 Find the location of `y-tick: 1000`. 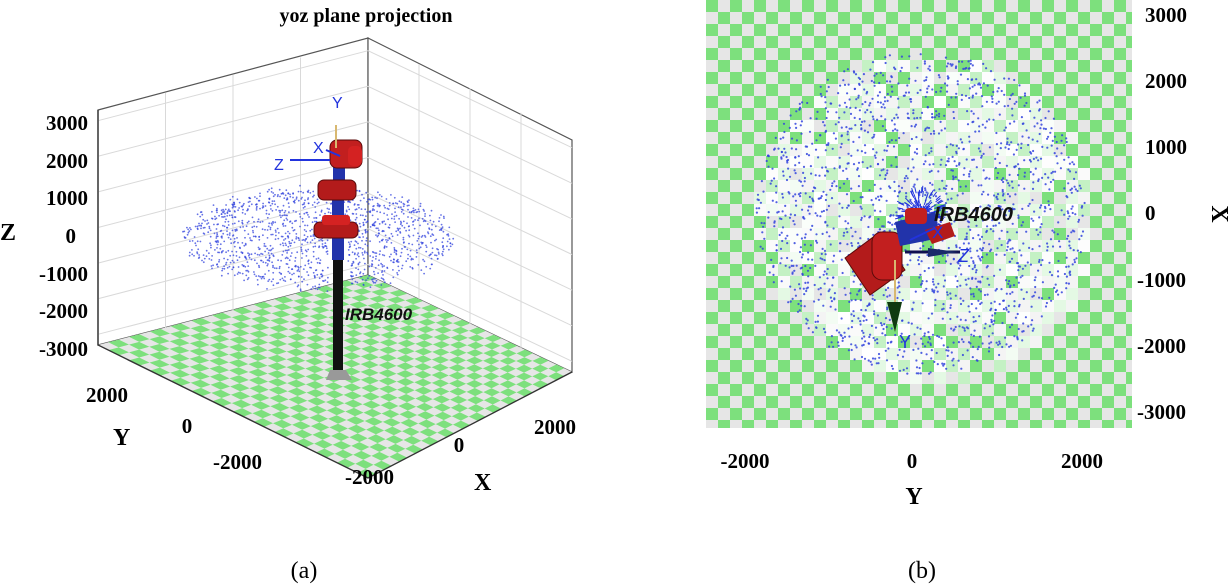

y-tick: 1000 is located at coordinates (1166, 147).